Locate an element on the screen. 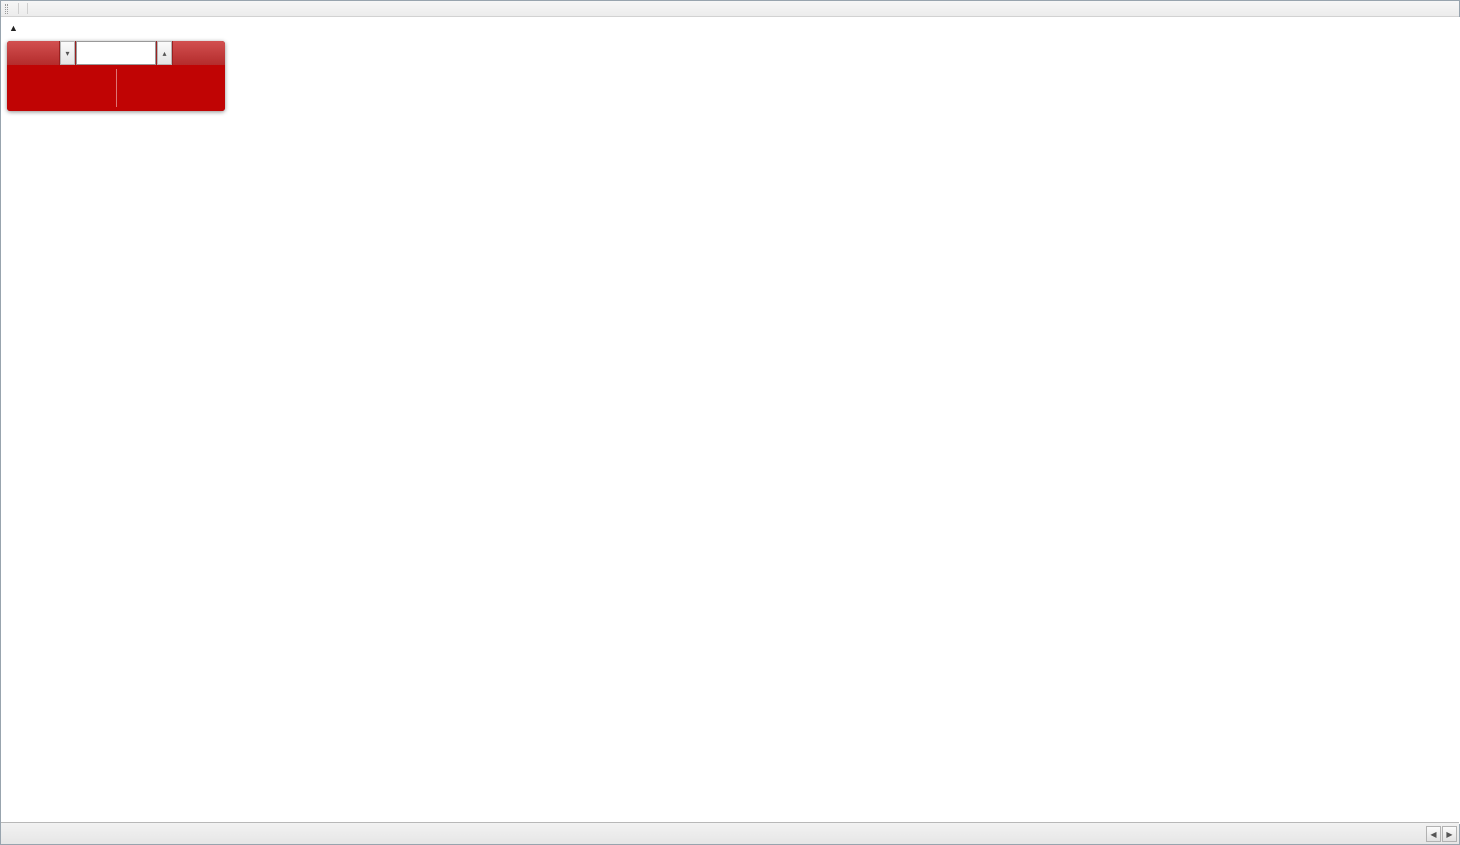  timeframe-toolbar is located at coordinates (730, 9).